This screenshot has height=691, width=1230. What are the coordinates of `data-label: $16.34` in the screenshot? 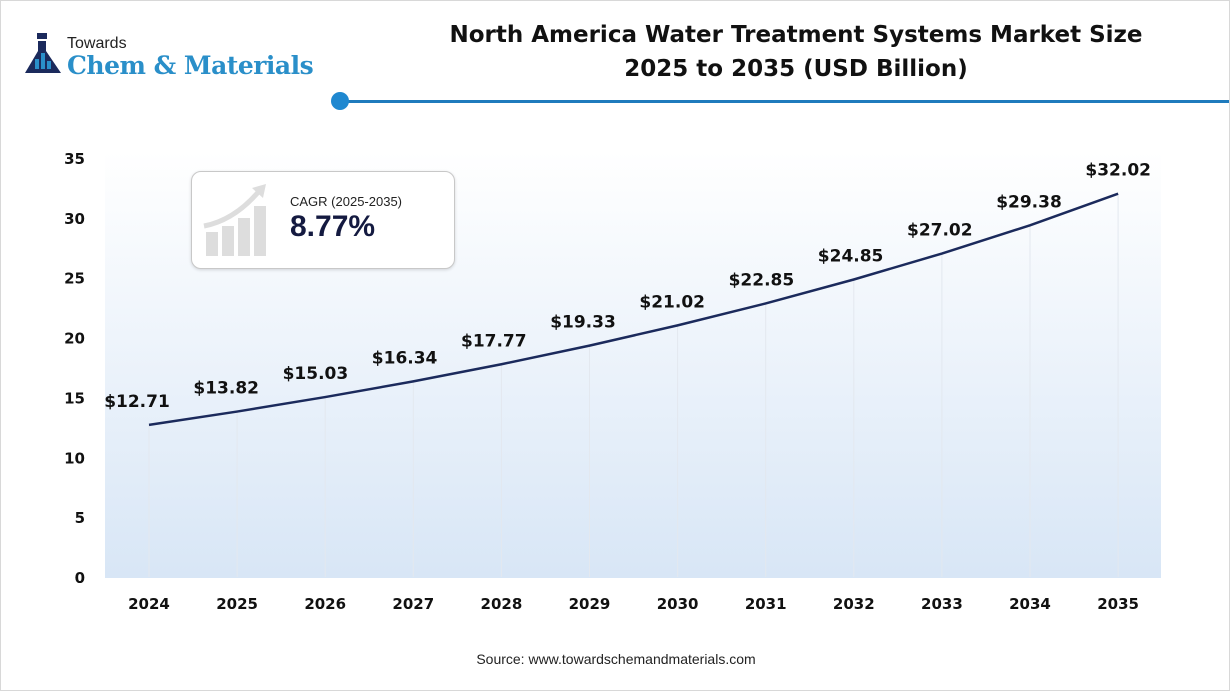 It's located at (405, 358).